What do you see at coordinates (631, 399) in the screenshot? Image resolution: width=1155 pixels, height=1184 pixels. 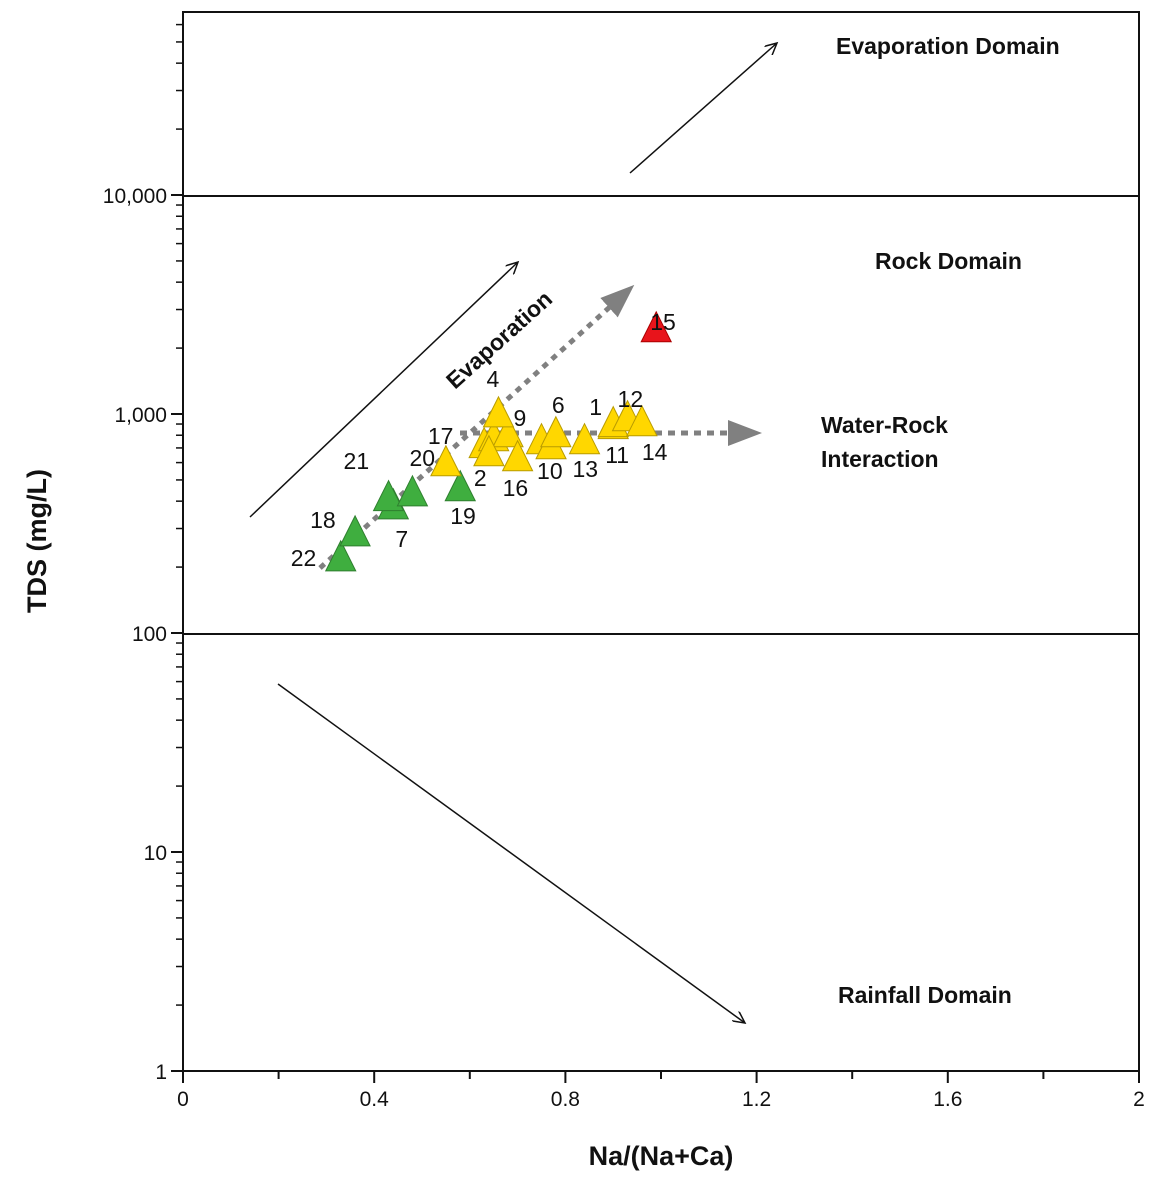 I see `data-label: 12` at bounding box center [631, 399].